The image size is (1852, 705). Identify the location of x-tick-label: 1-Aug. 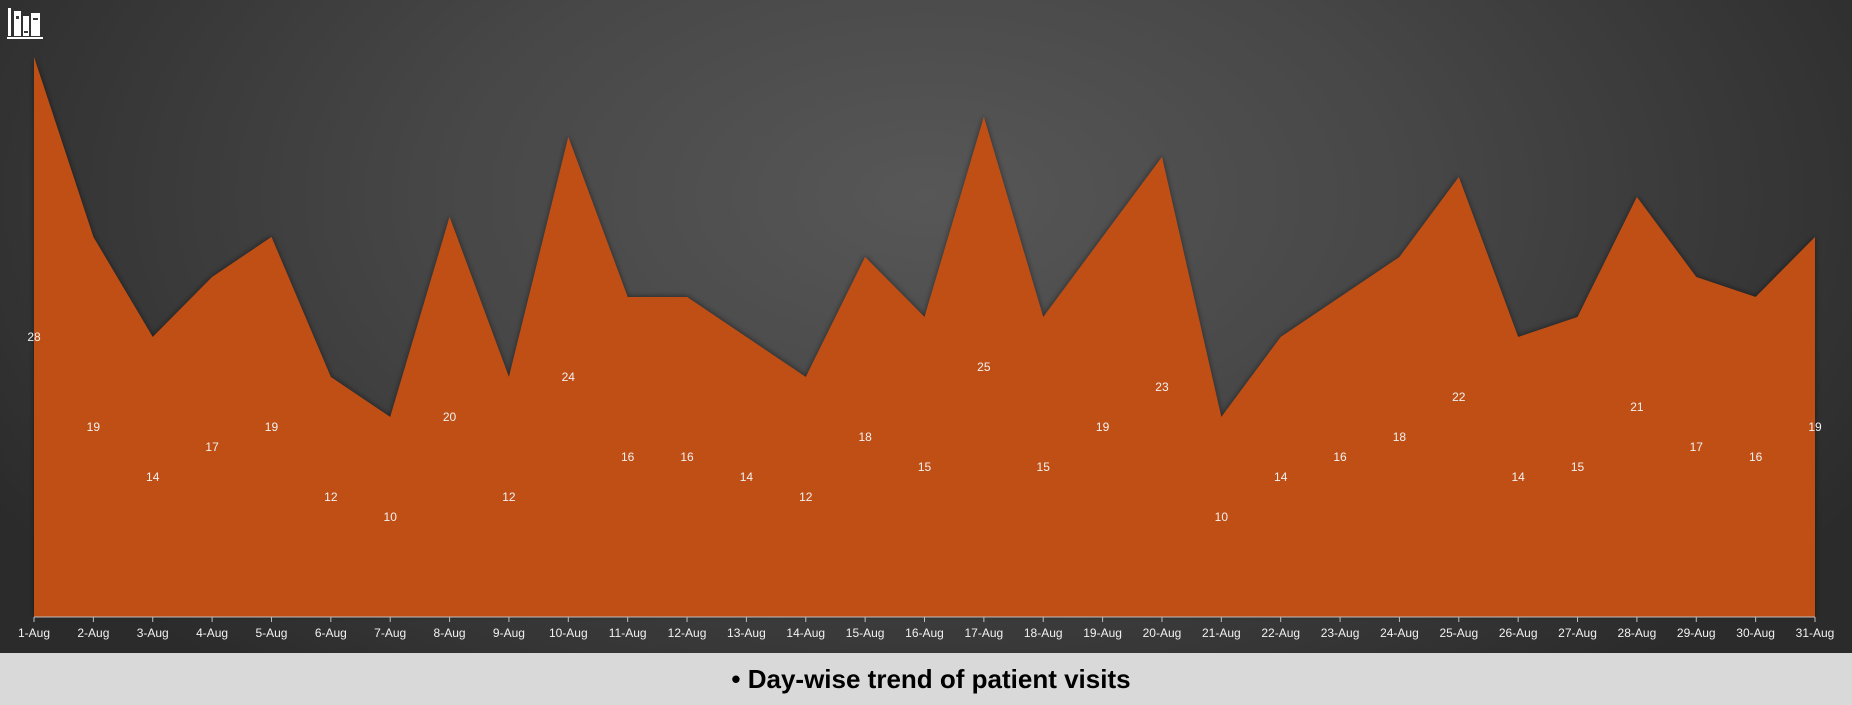
(34, 633).